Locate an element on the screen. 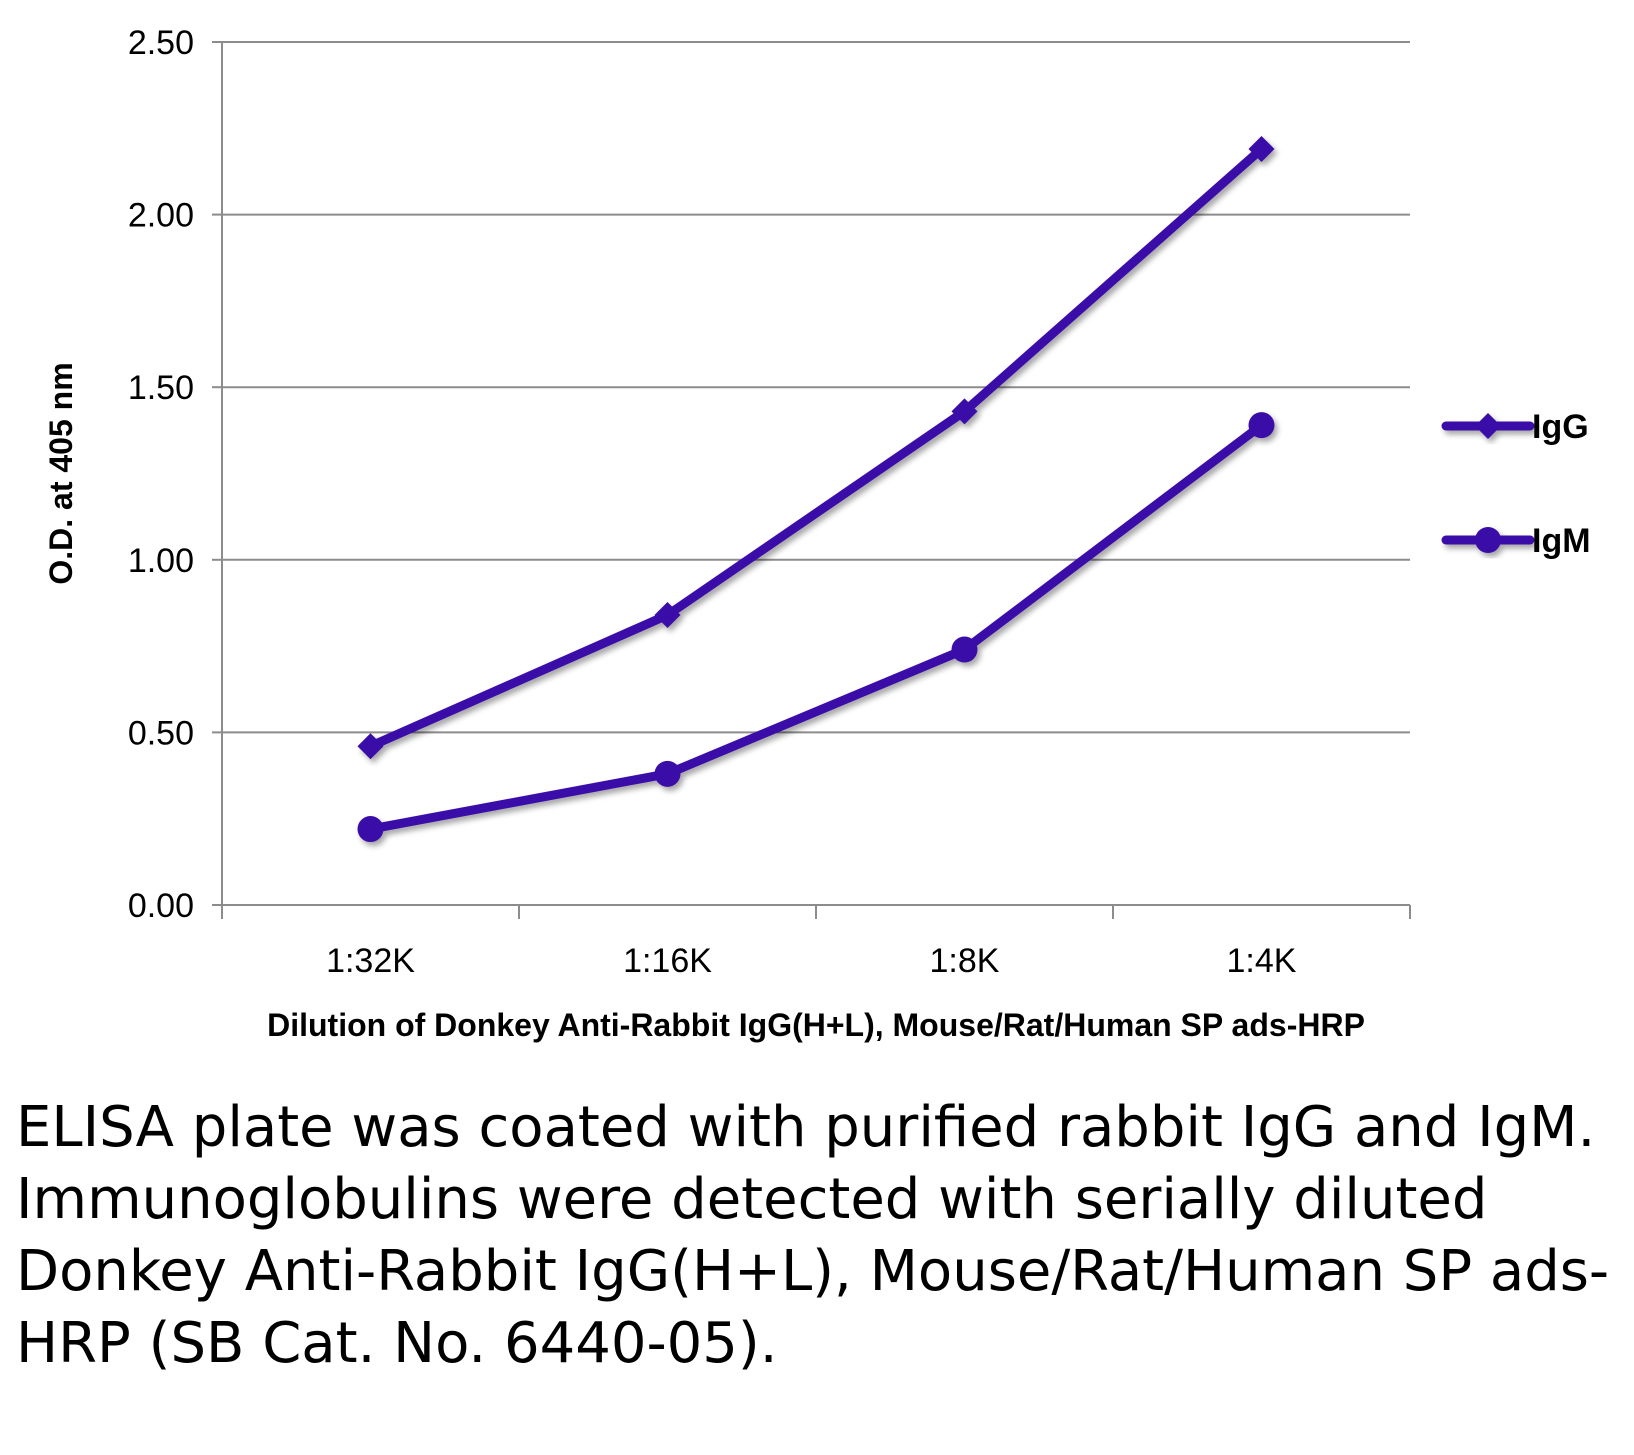 This screenshot has width=1634, height=1455. legend-item-igm is located at coordinates (1488, 540).